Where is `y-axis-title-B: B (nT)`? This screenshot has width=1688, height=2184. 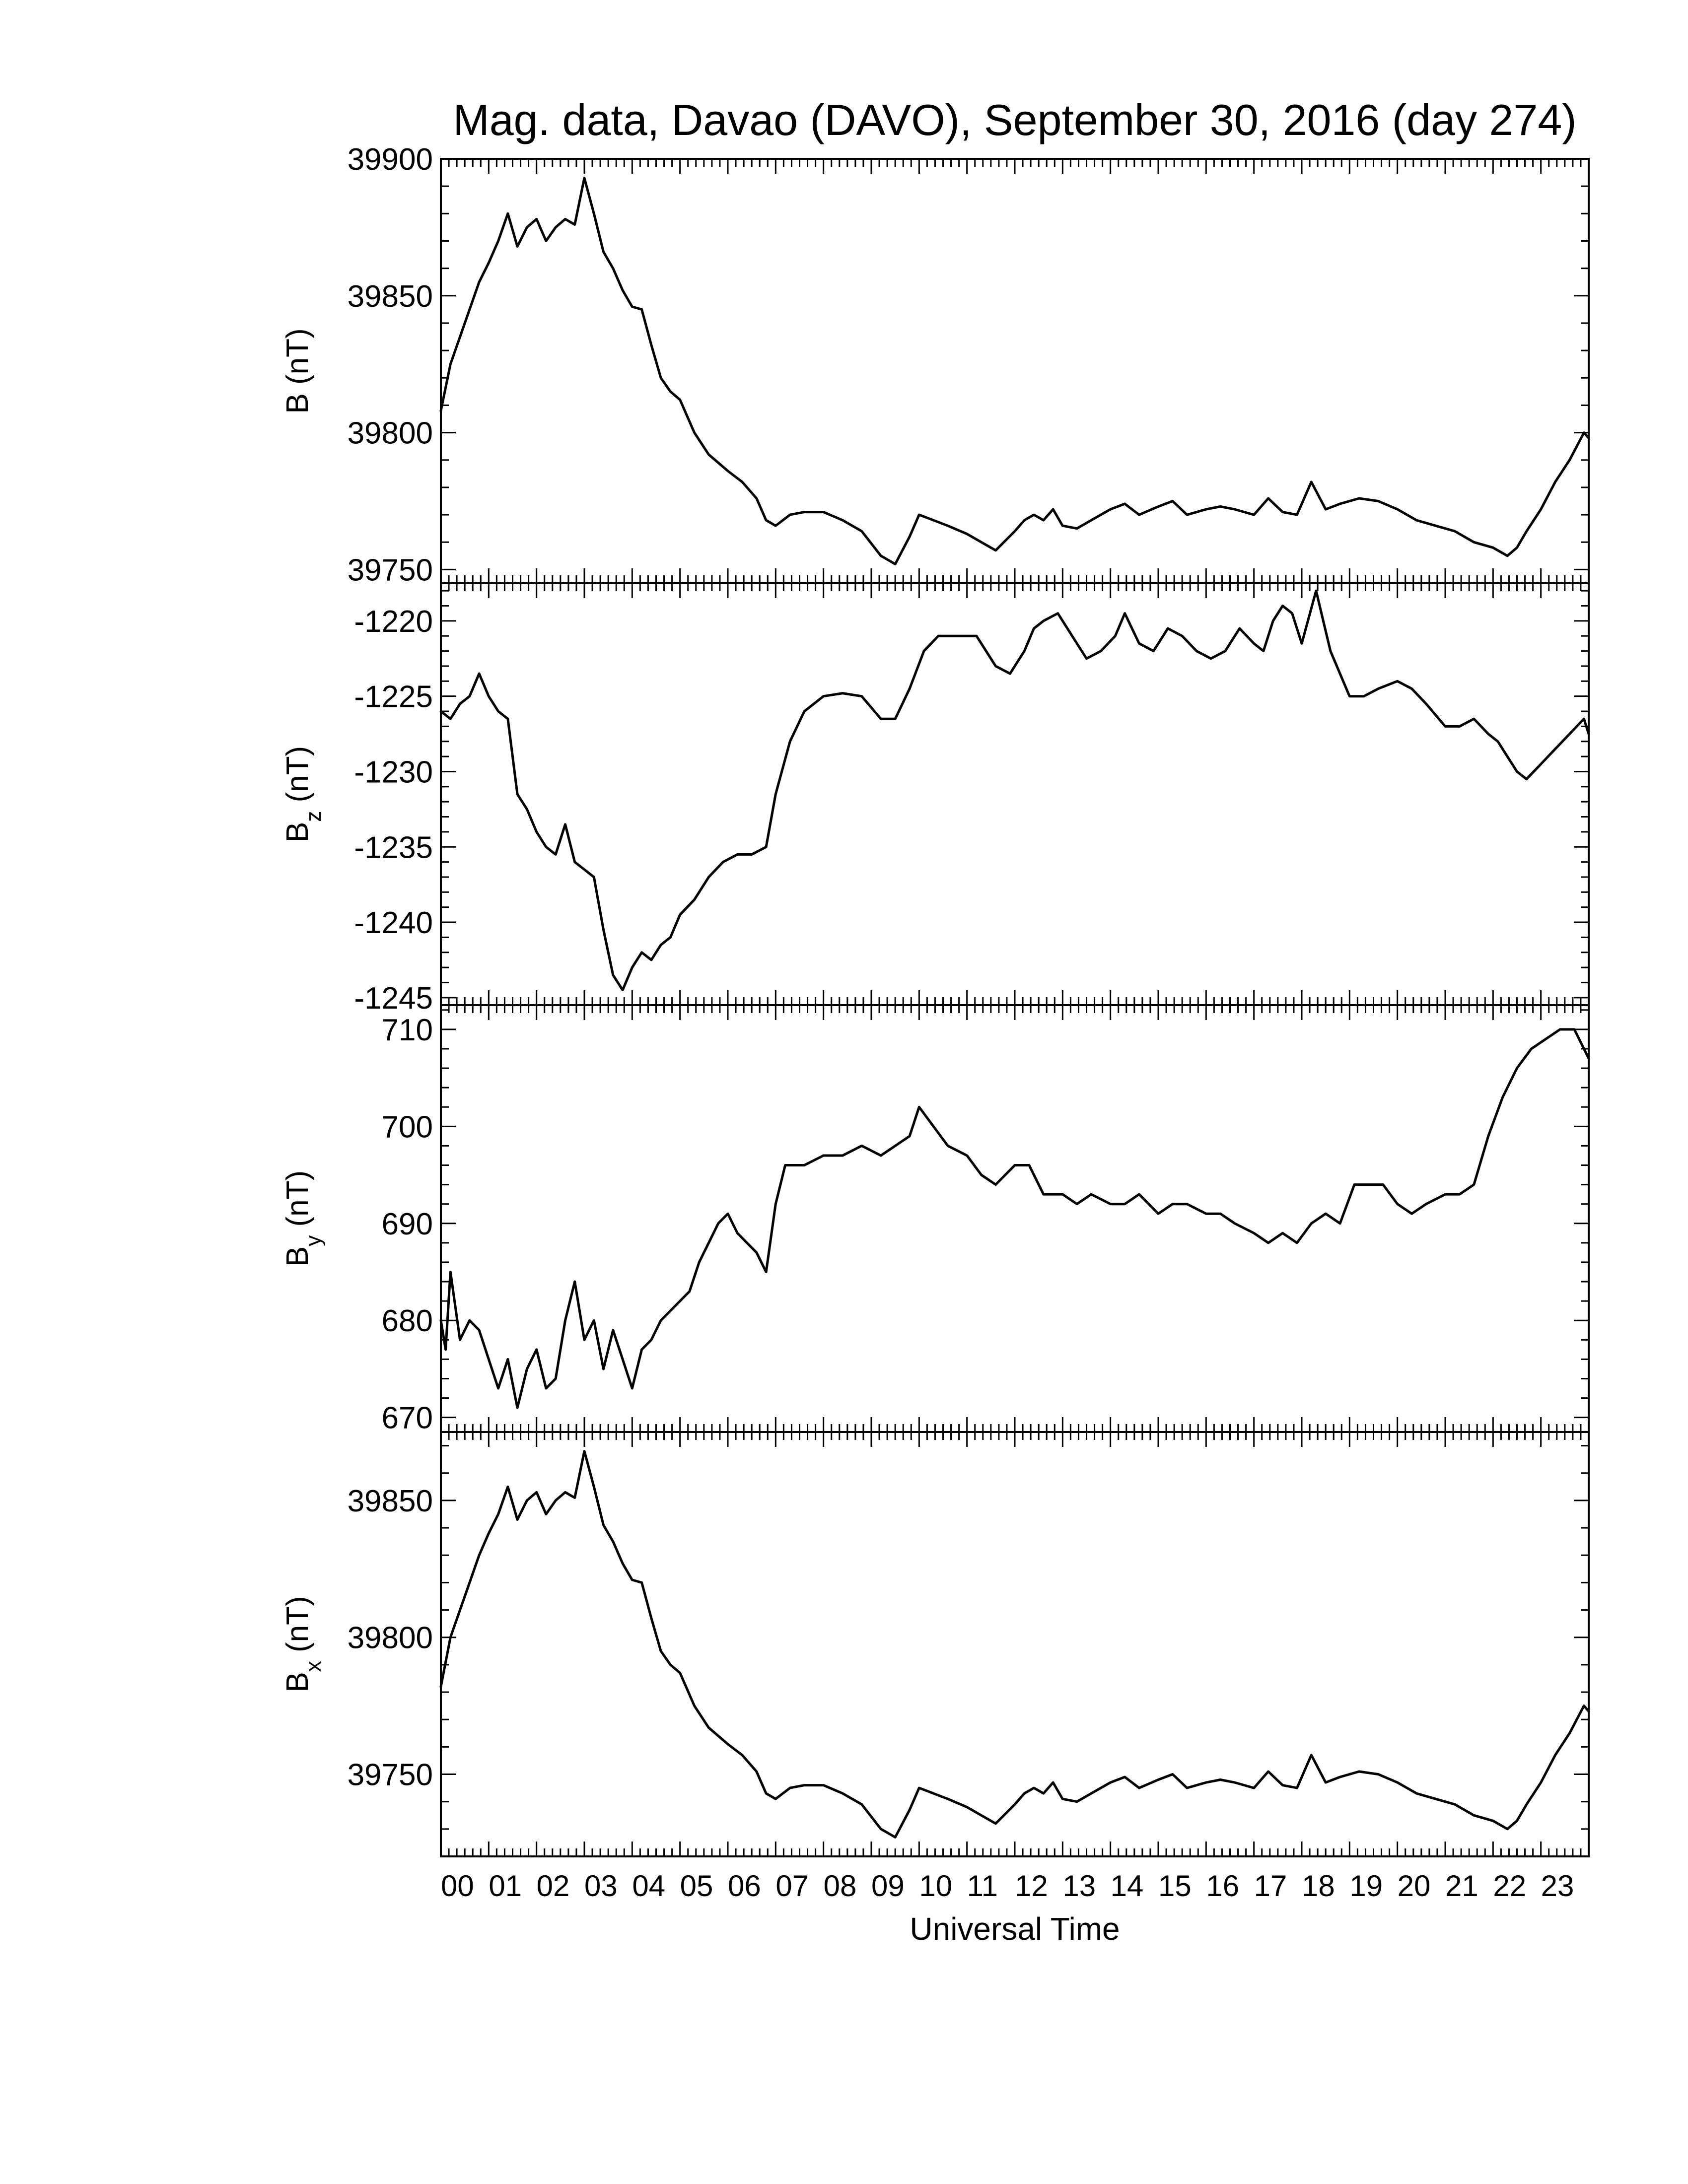 y-axis-title-B: B (nT) is located at coordinates (298, 370).